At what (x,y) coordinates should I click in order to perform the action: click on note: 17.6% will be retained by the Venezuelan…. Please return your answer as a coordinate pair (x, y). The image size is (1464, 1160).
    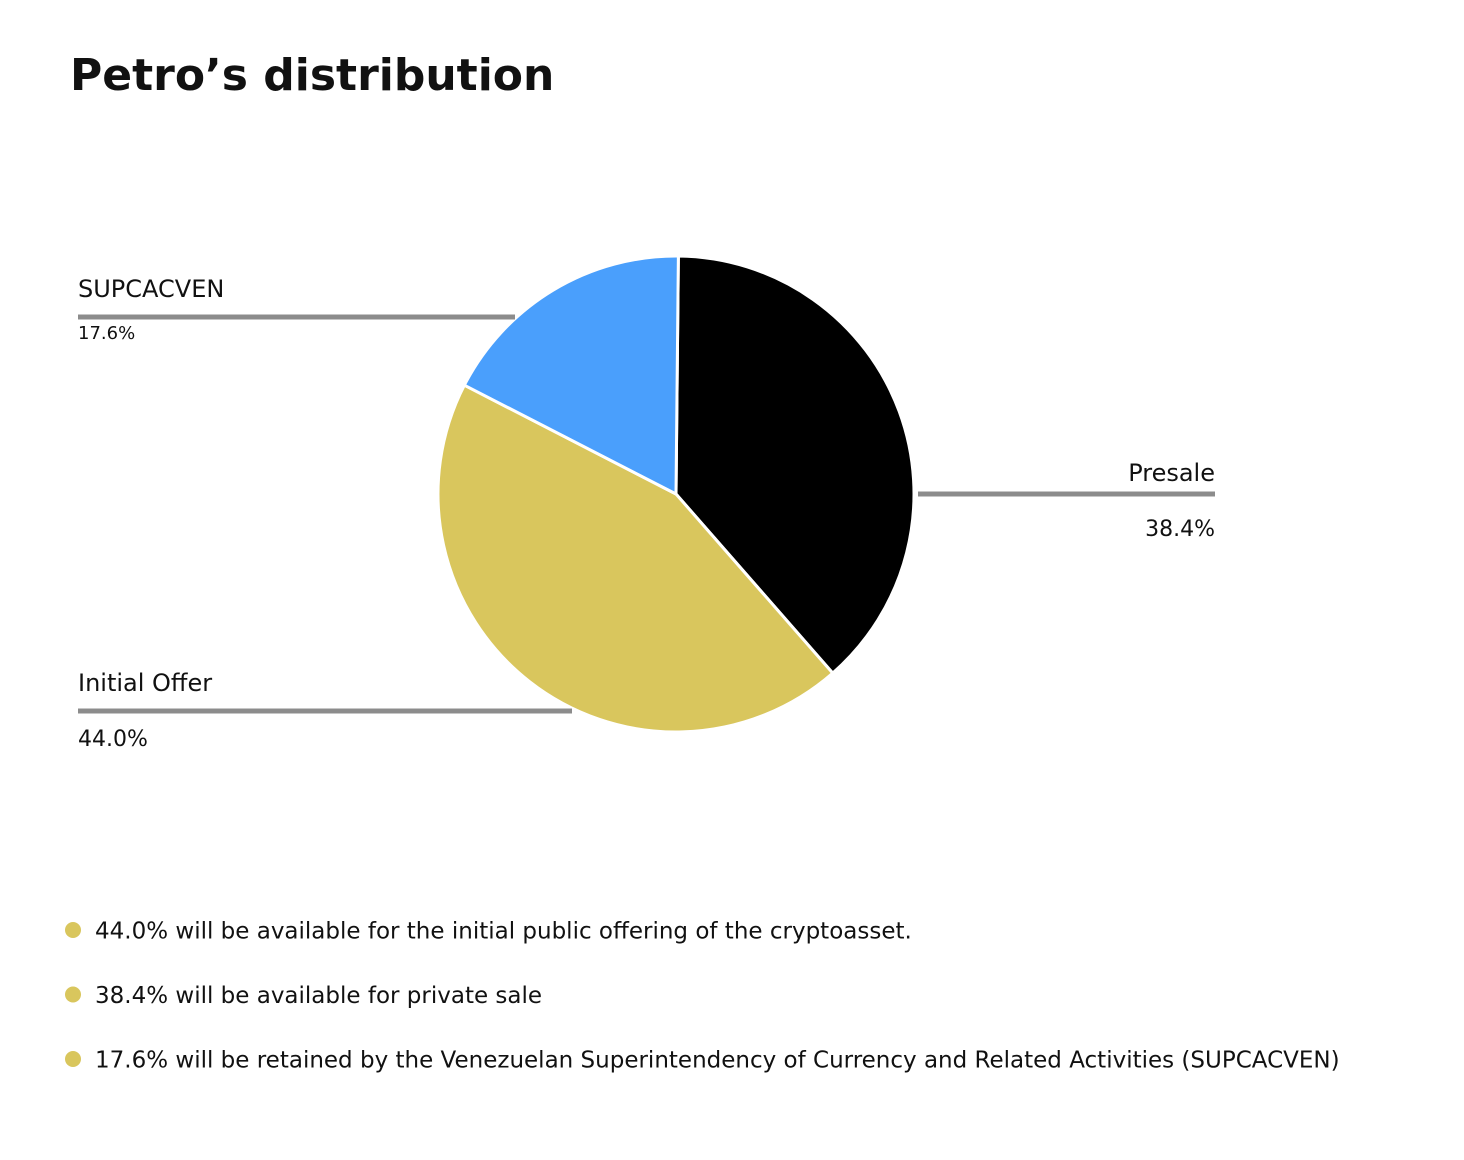
    Looking at the image, I should click on (717, 1061).